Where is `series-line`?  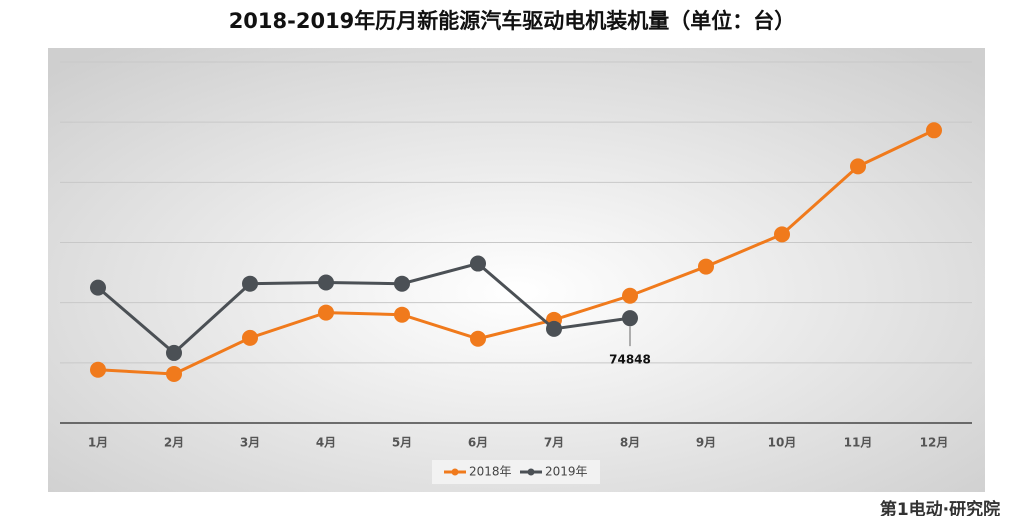 series-line is located at coordinates (364, 308).